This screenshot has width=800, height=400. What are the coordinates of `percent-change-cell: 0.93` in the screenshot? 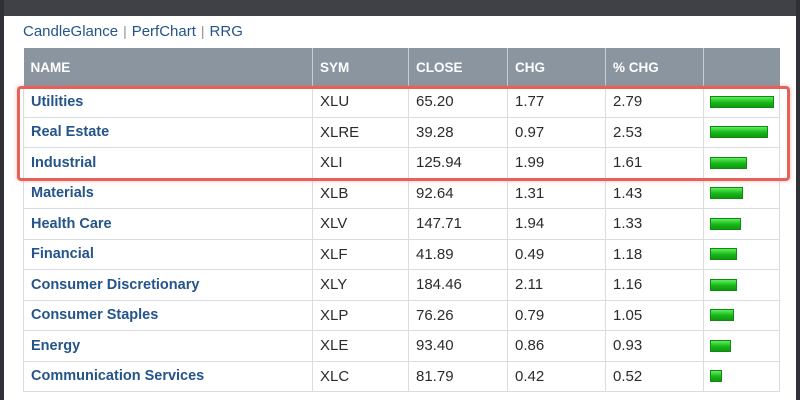 It's located at (654, 346).